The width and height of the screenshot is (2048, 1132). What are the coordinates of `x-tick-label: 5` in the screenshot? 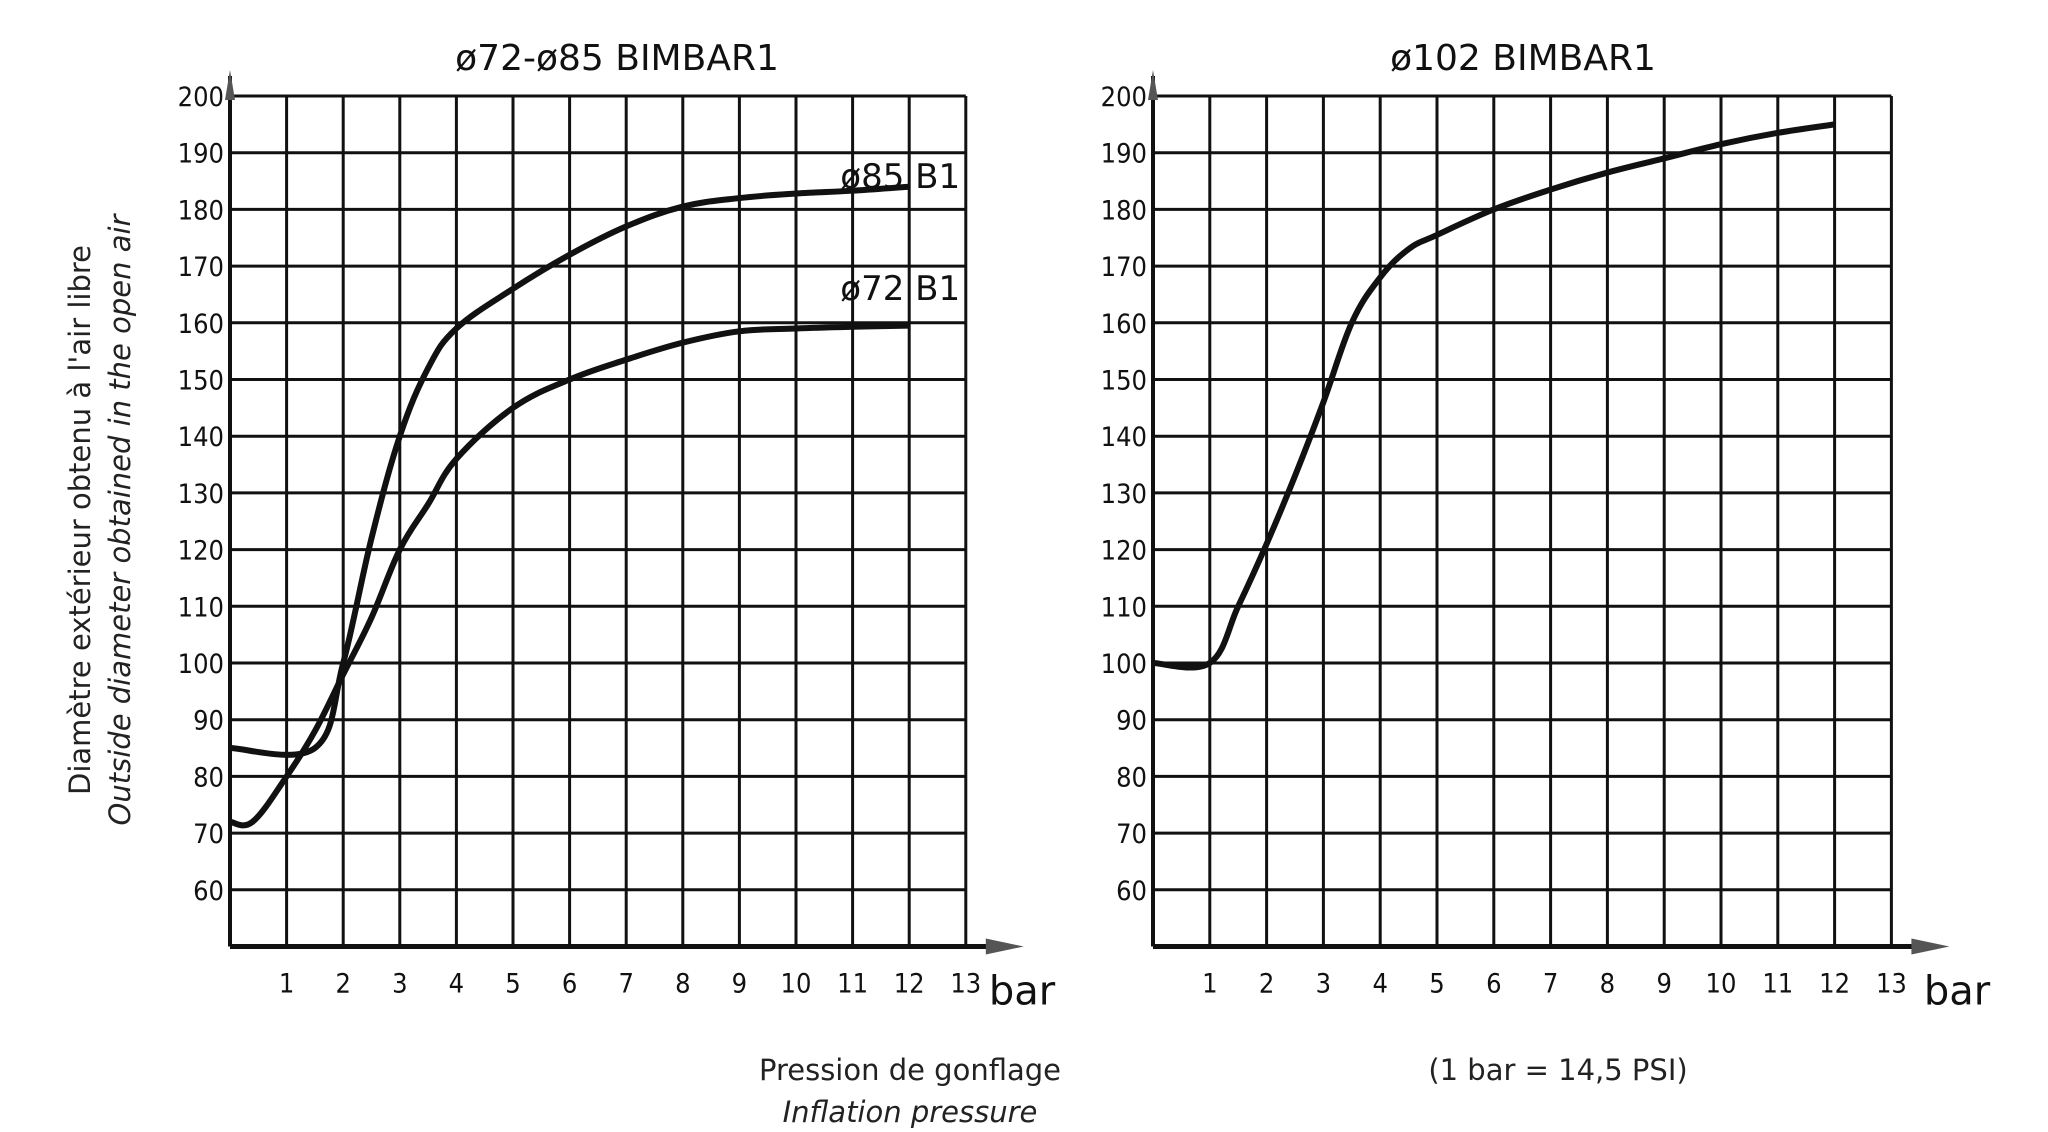 It's located at (1436, 984).